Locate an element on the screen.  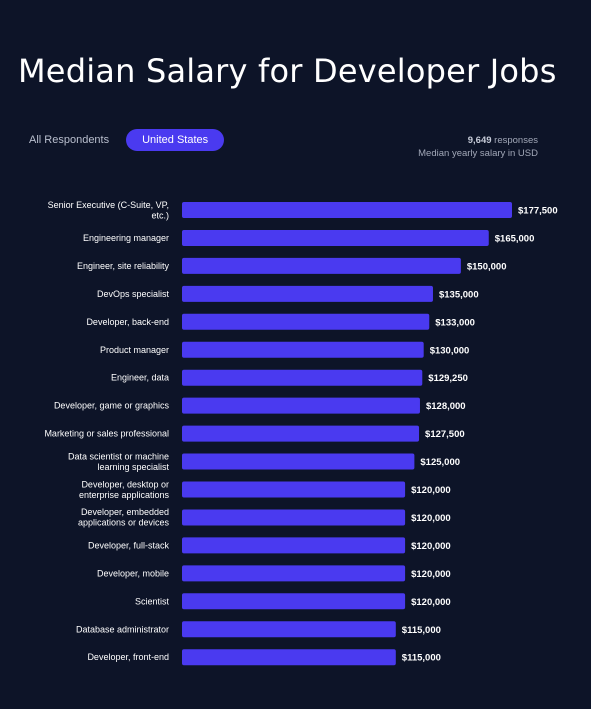
value-label: $127,500 is located at coordinates (445, 434).